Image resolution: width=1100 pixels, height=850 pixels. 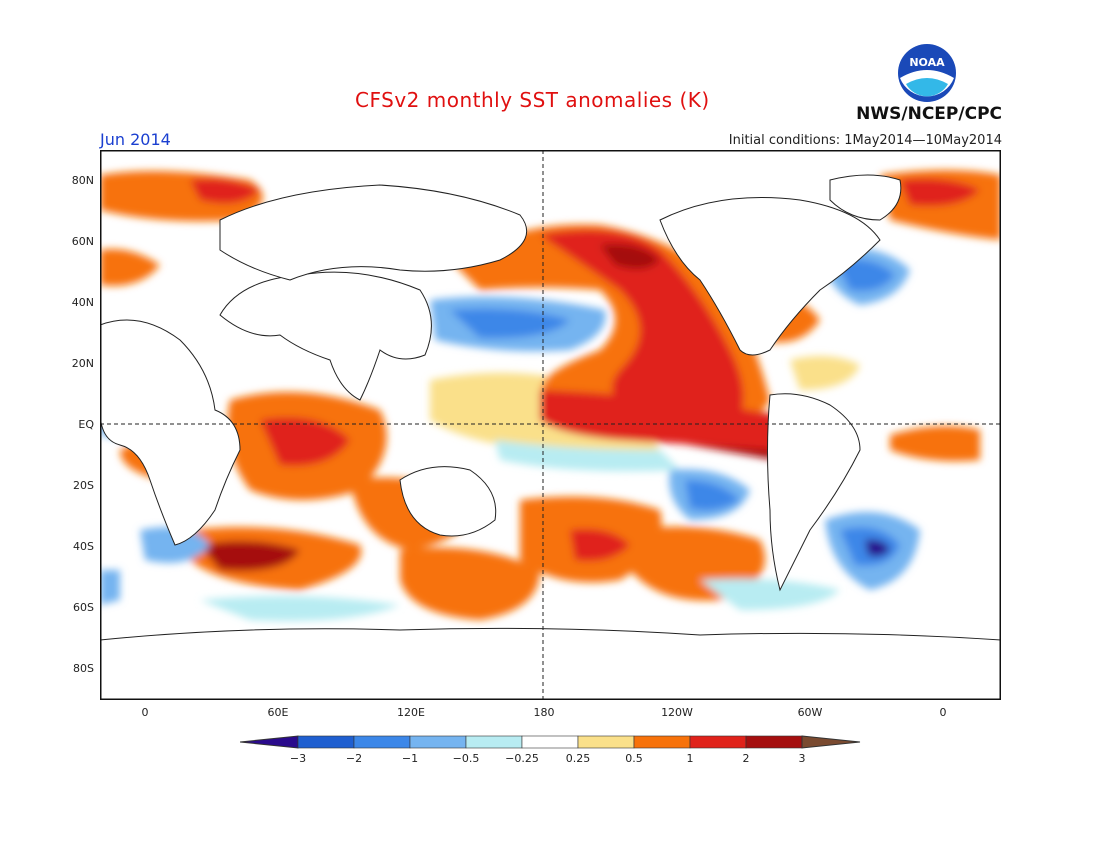 What do you see at coordinates (927, 73) in the screenshot?
I see `noaa-logo-icon: NOAA` at bounding box center [927, 73].